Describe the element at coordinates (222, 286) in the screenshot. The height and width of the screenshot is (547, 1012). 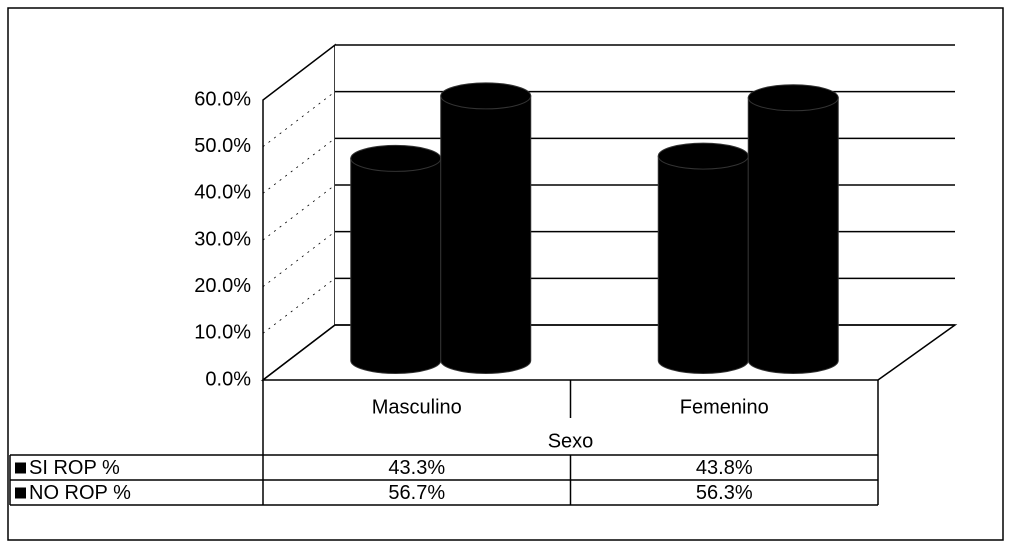
I see `y-tick-label: 20.0%` at that location.